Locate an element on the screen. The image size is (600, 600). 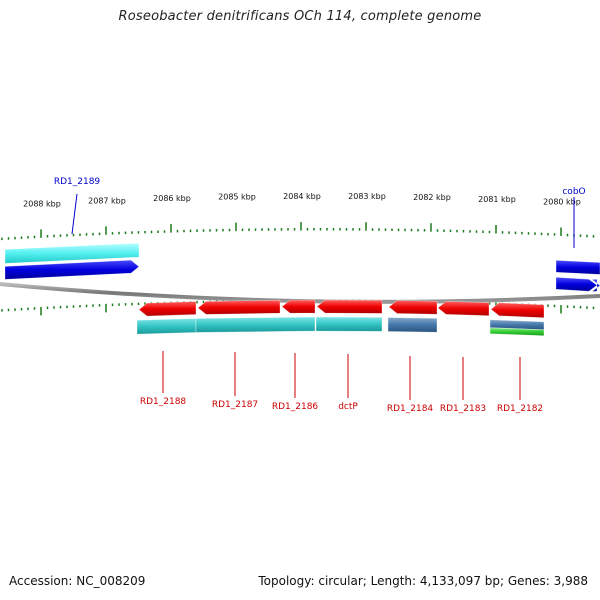
gene-label: RD1_2187 is located at coordinates (235, 405).